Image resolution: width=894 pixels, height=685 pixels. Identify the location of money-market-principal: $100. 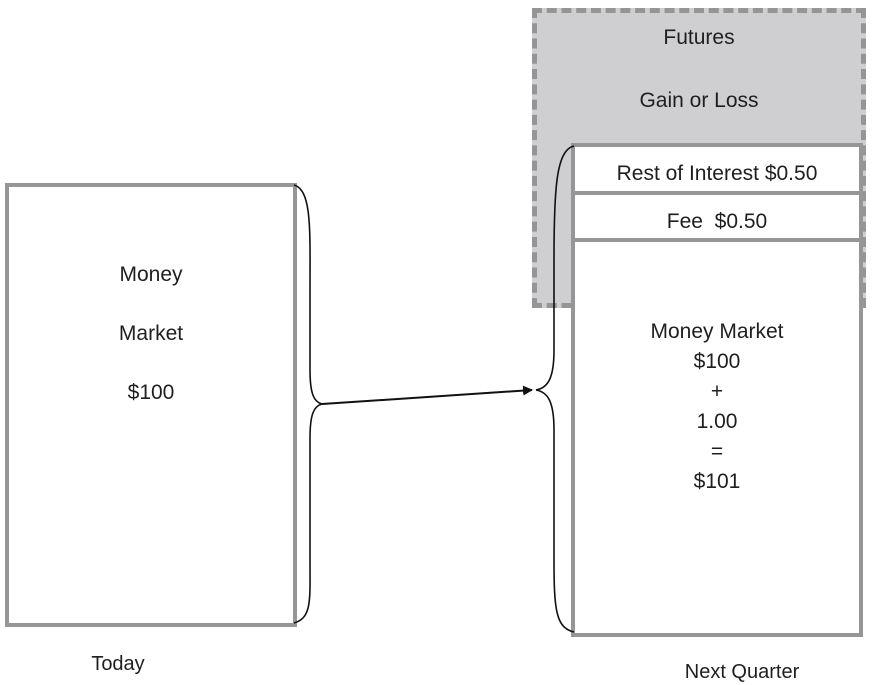
(717, 361).